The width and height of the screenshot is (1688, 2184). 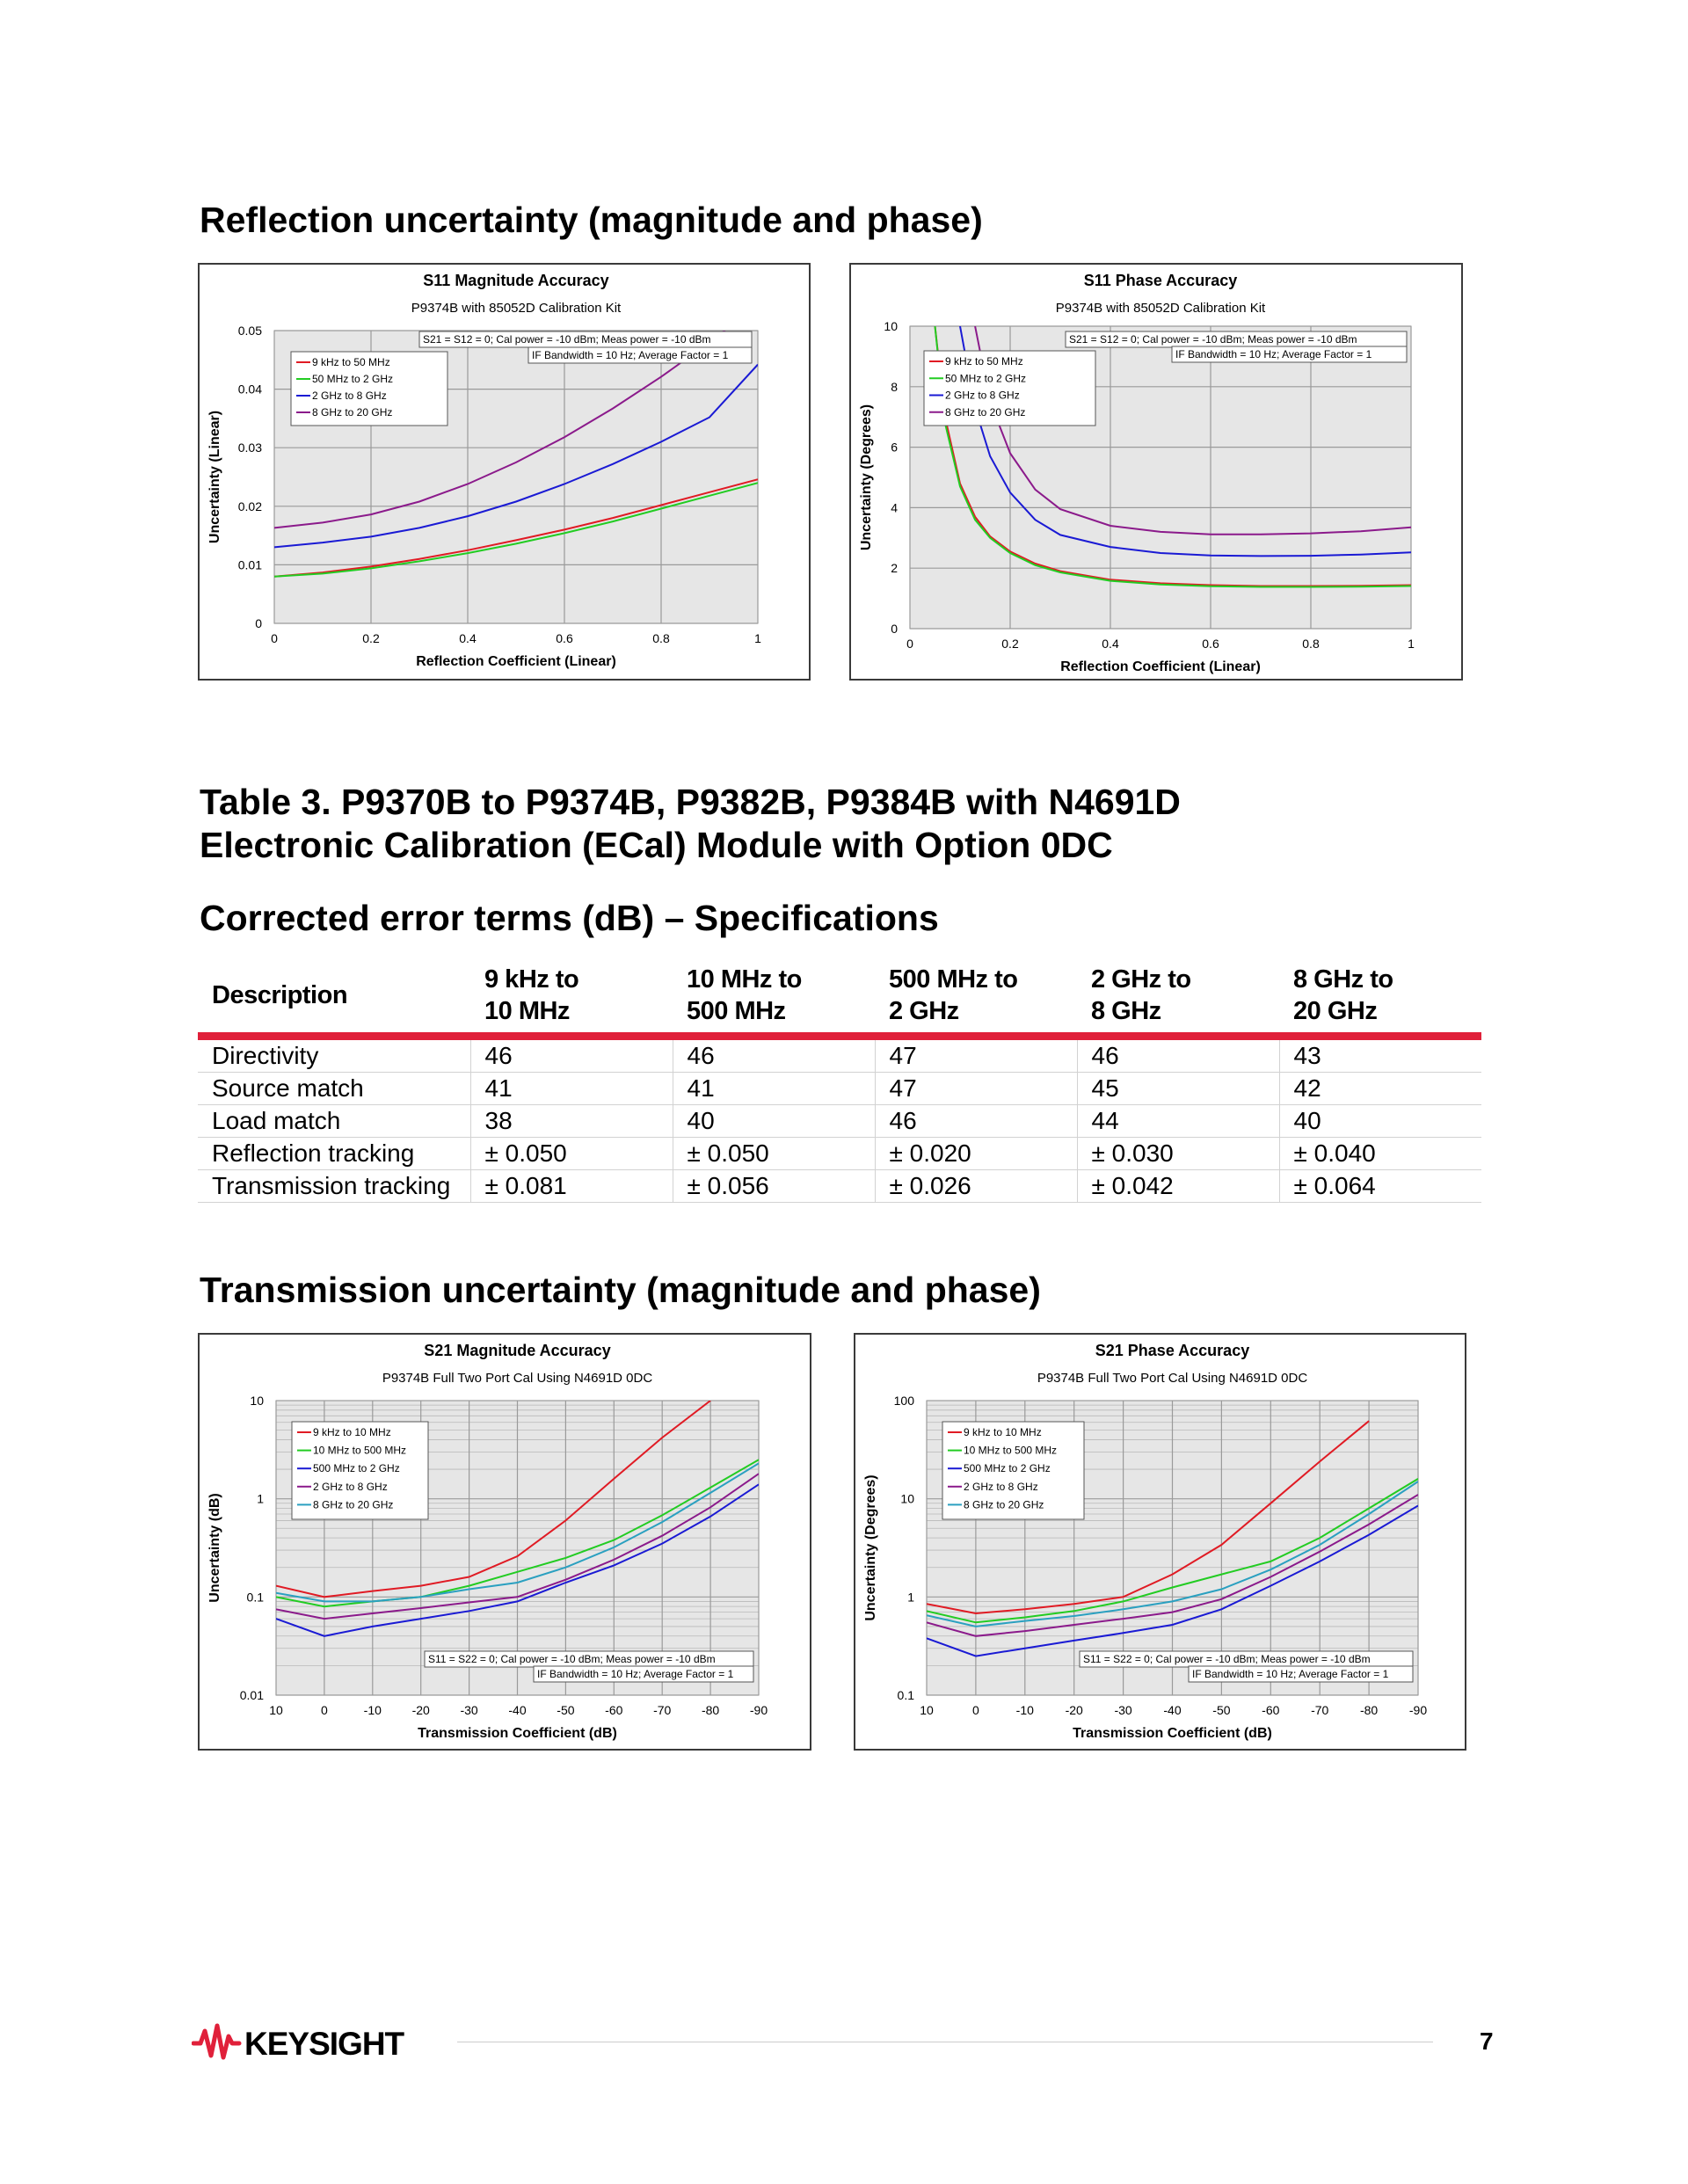 What do you see at coordinates (907, 1499) in the screenshot?
I see `y-tick-label: 10` at bounding box center [907, 1499].